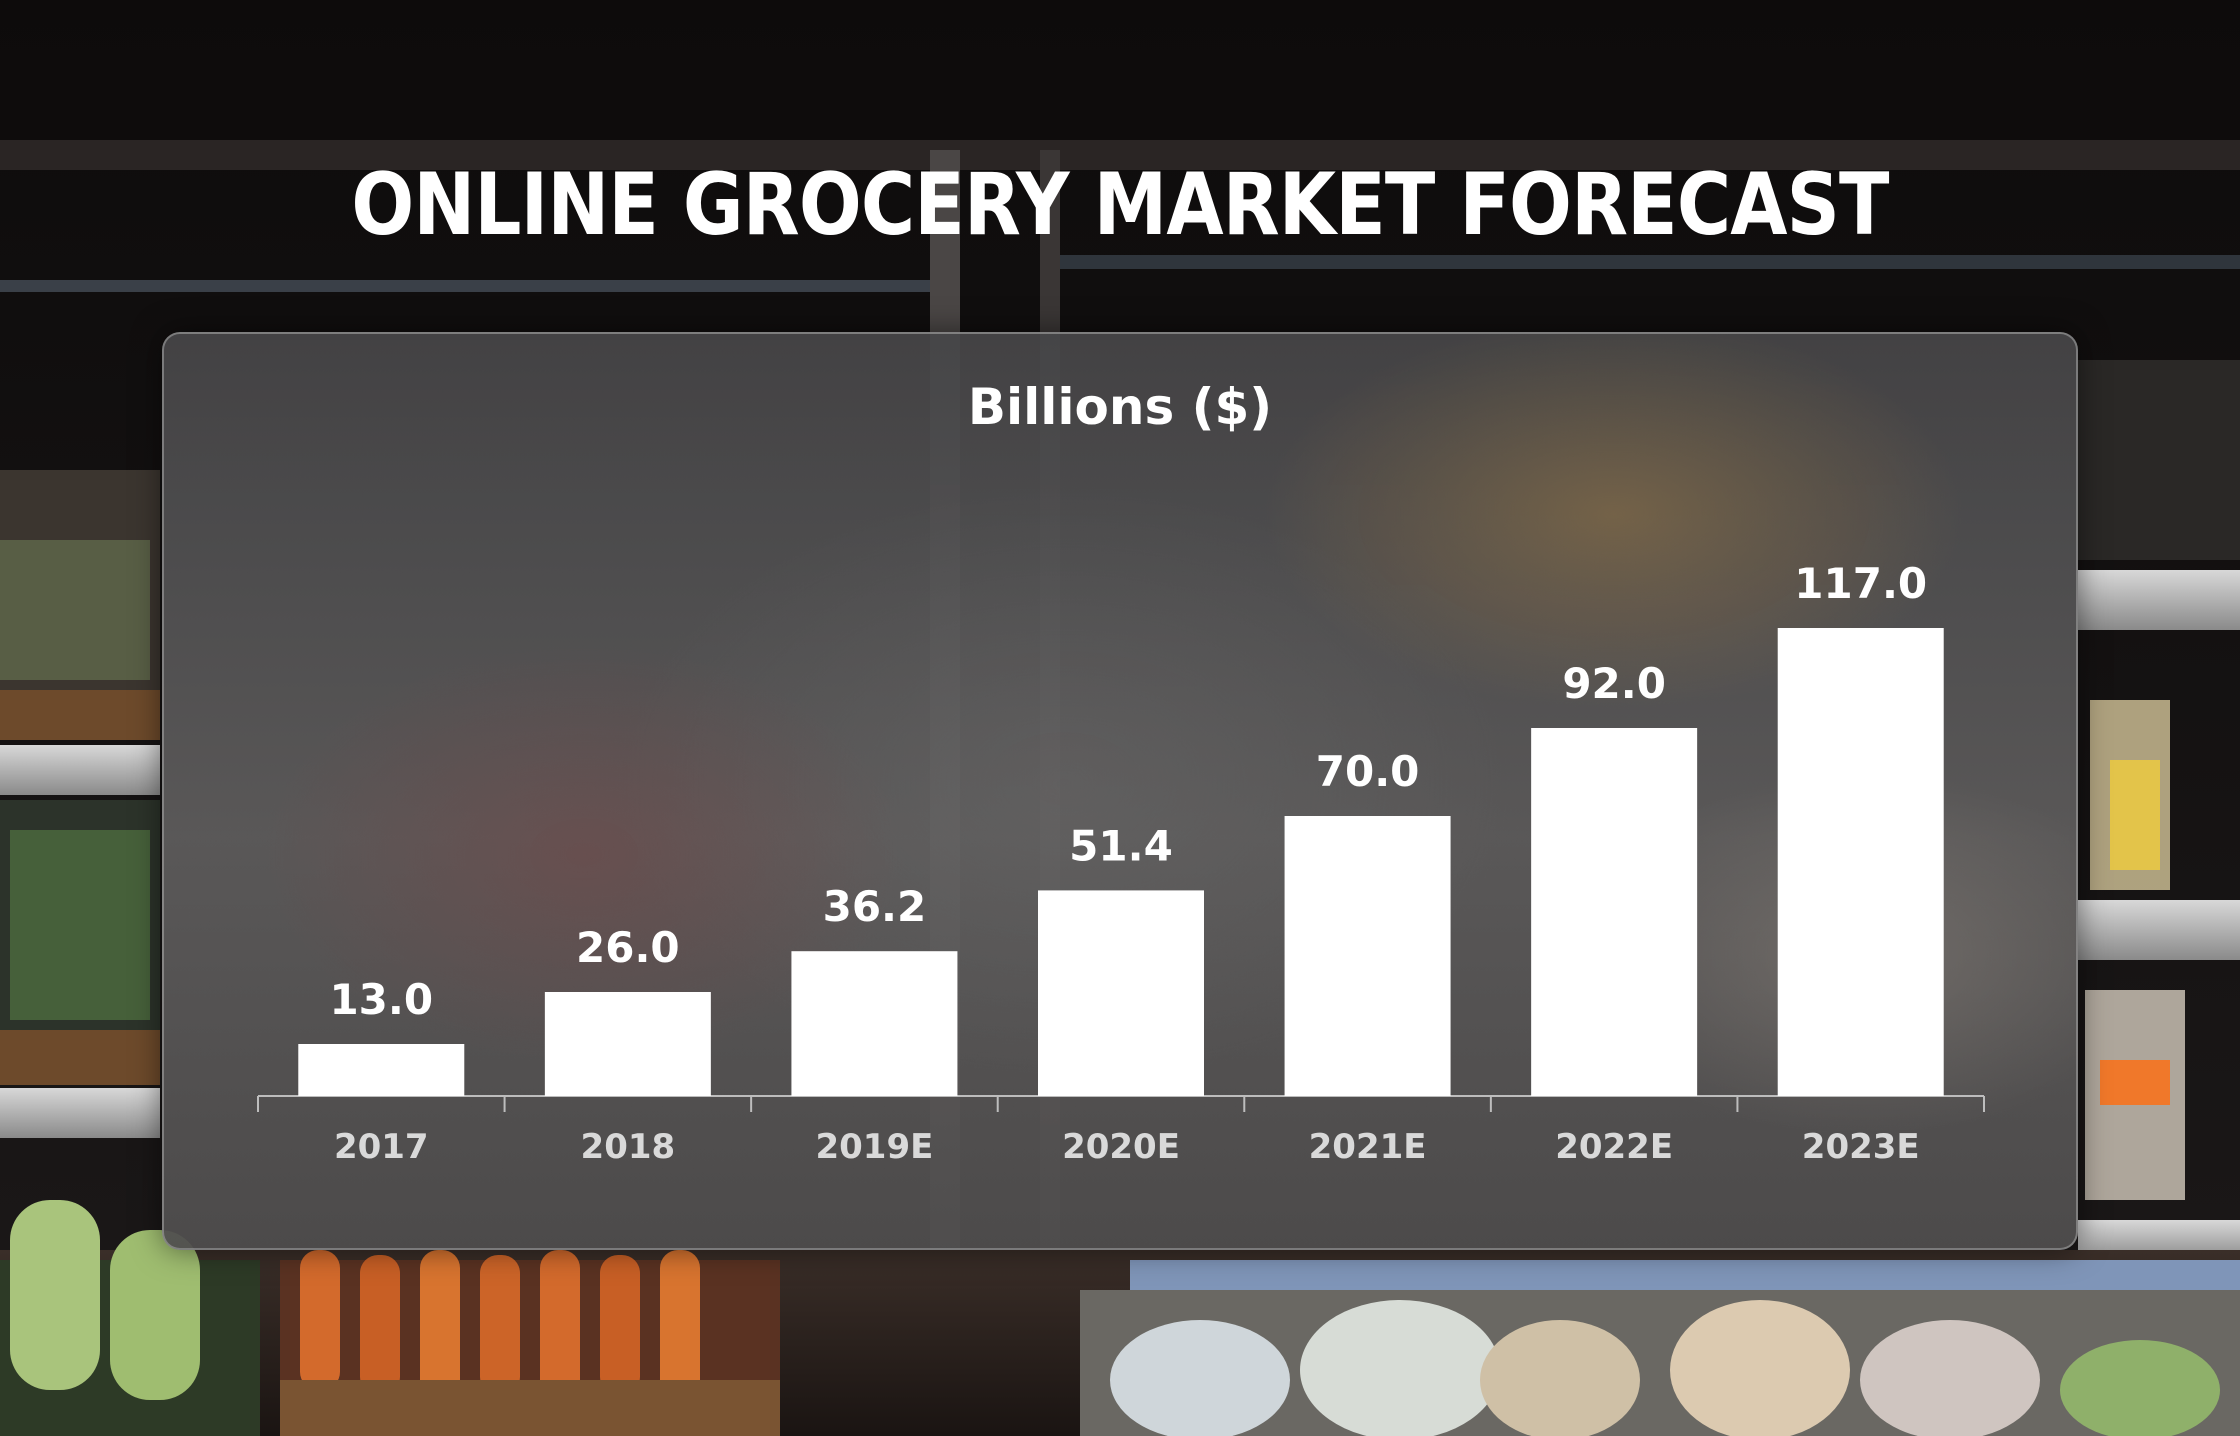 This screenshot has width=2240, height=1436. I want to click on bar-2017, so click(381, 1070).